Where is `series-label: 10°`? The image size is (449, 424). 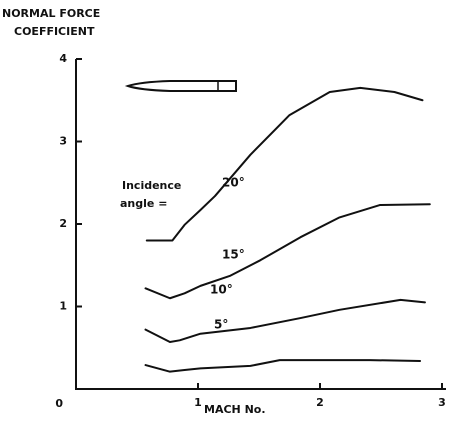
series-label: 10° is located at coordinates (221, 290).